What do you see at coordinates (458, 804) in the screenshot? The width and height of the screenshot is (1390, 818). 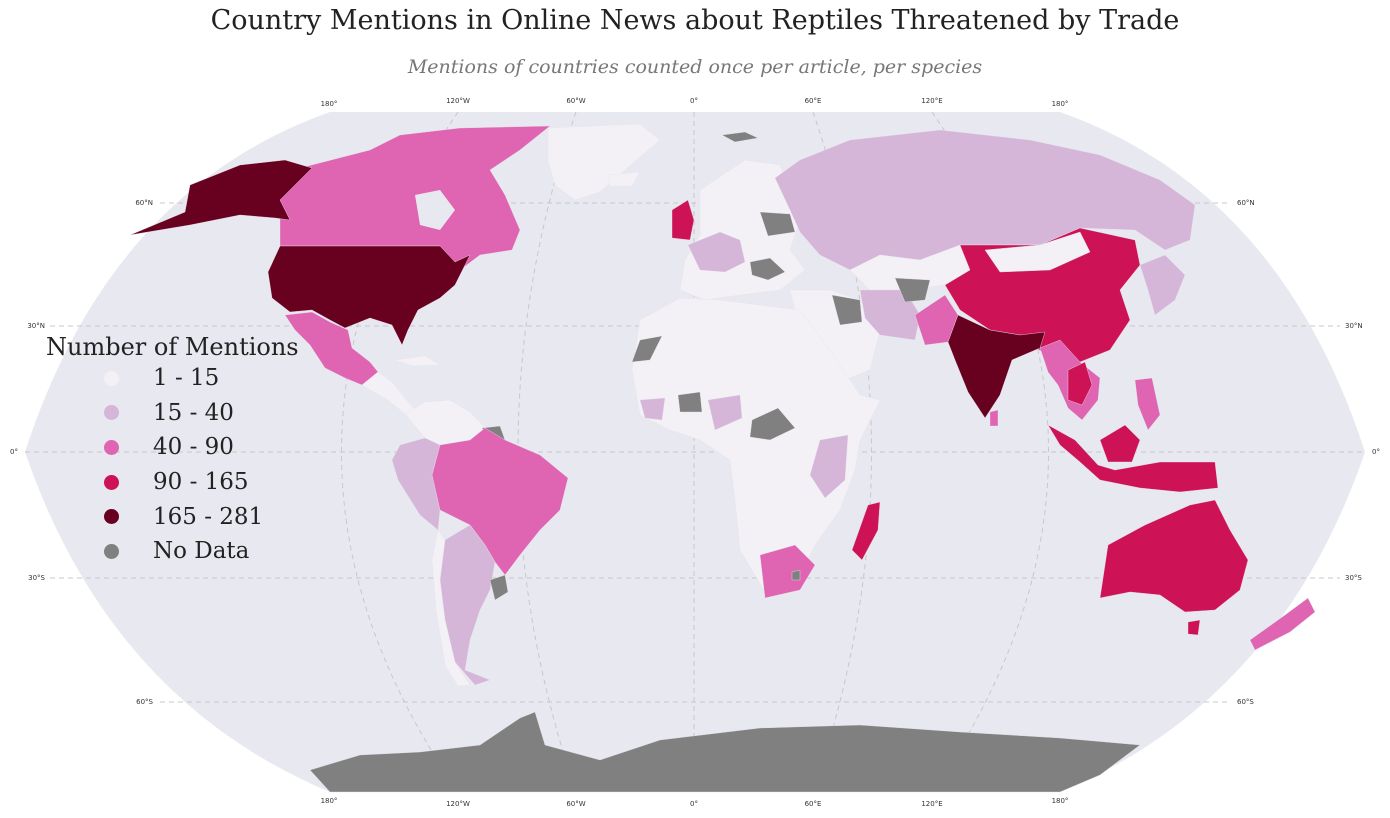 I see `lon-label-bottom: 120°W` at bounding box center [458, 804].